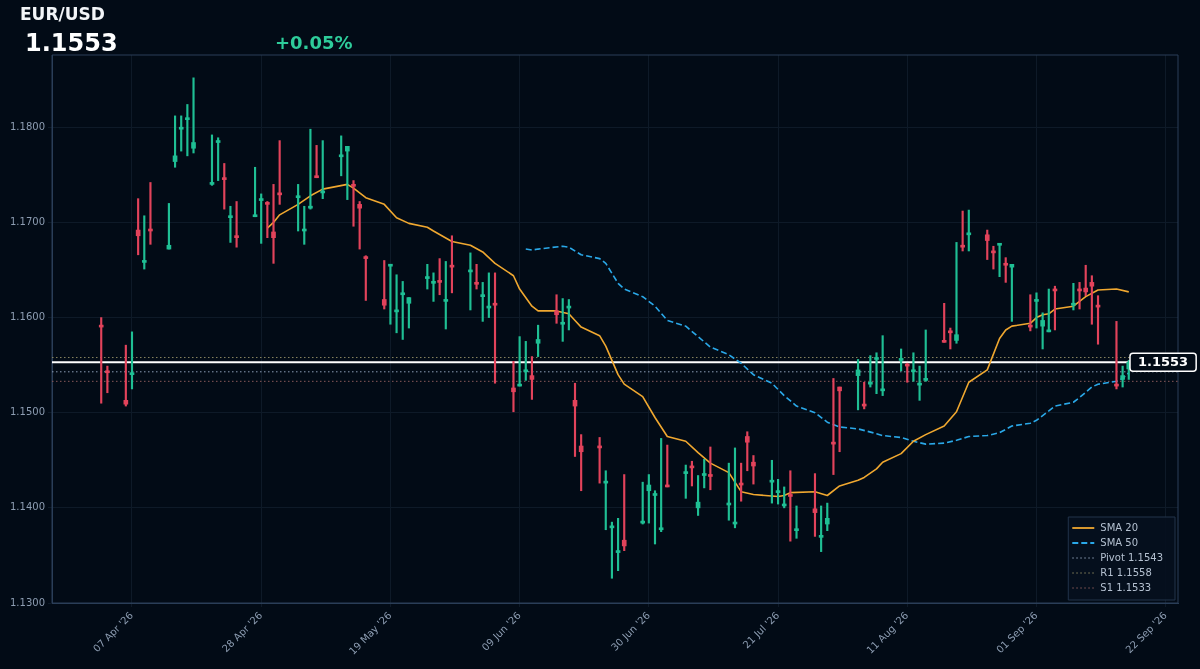  Describe the element at coordinates (27, 222) in the screenshot. I see `y-tick-label: 1.1700` at that location.